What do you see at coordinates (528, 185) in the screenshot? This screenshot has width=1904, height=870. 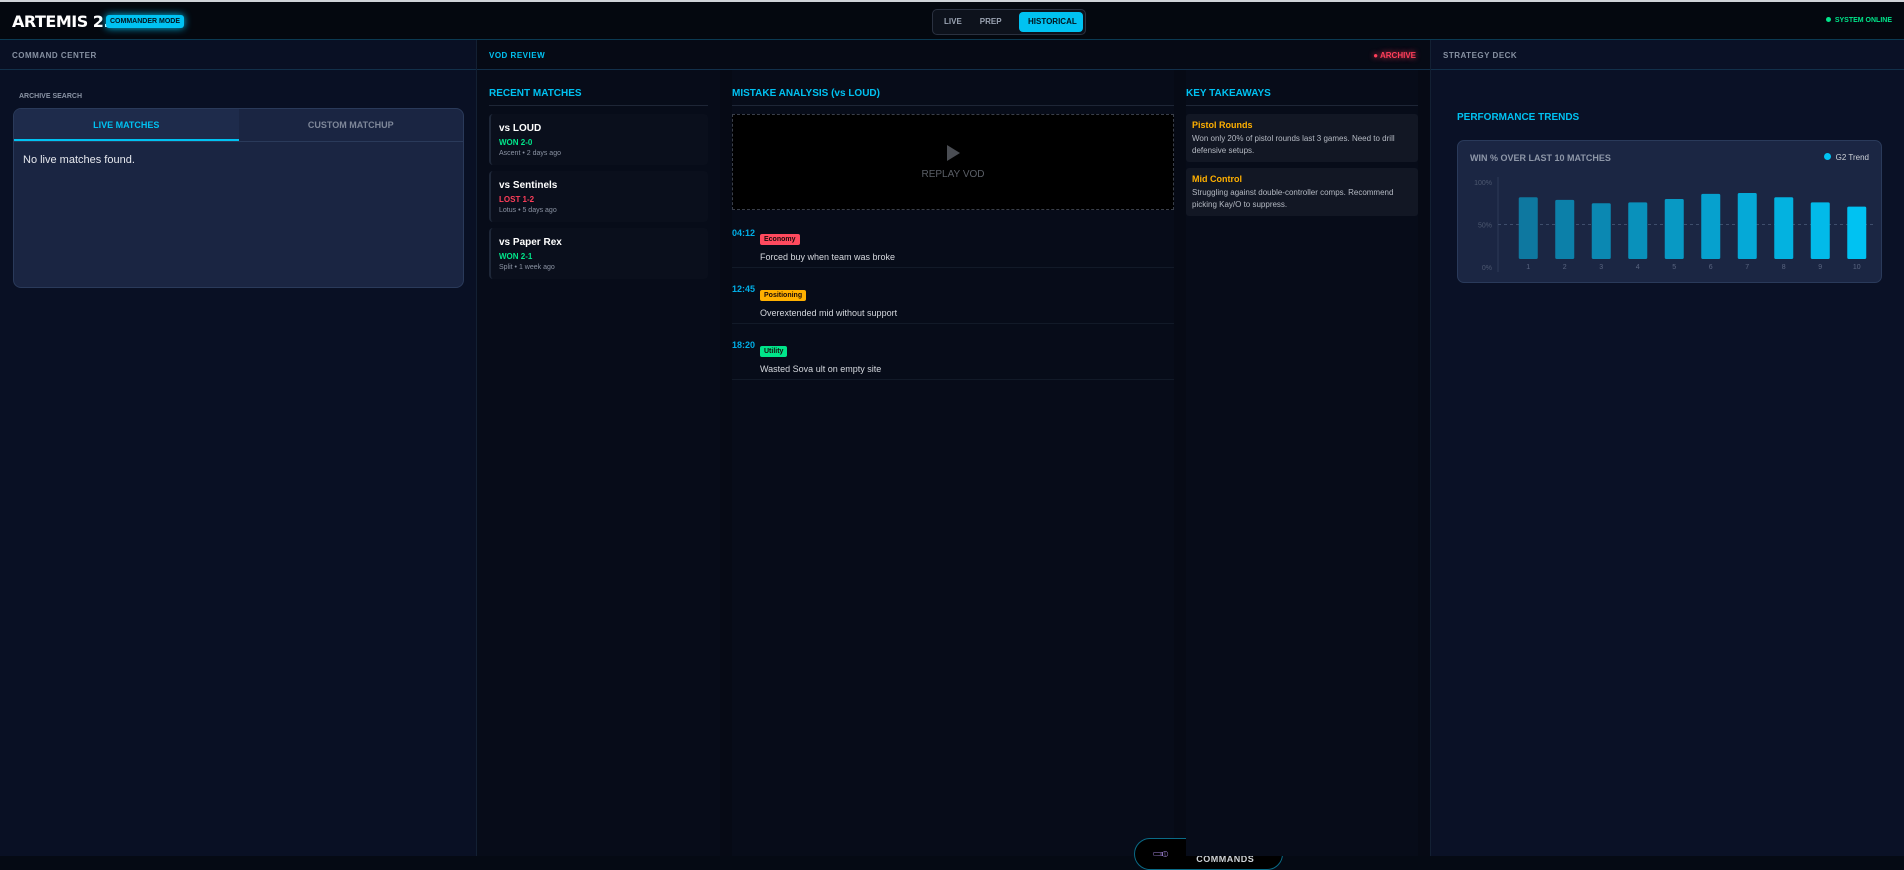 I see `match-opponent: vs Sentinels` at bounding box center [528, 185].